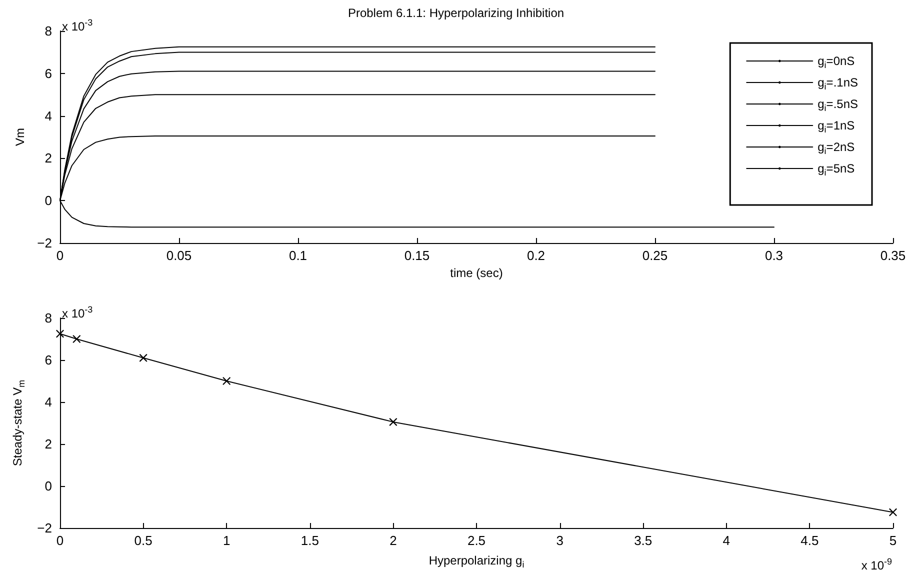 The image size is (912, 575). Describe the element at coordinates (809, 540) in the screenshot. I see `x-tick-label: 4.5` at that location.